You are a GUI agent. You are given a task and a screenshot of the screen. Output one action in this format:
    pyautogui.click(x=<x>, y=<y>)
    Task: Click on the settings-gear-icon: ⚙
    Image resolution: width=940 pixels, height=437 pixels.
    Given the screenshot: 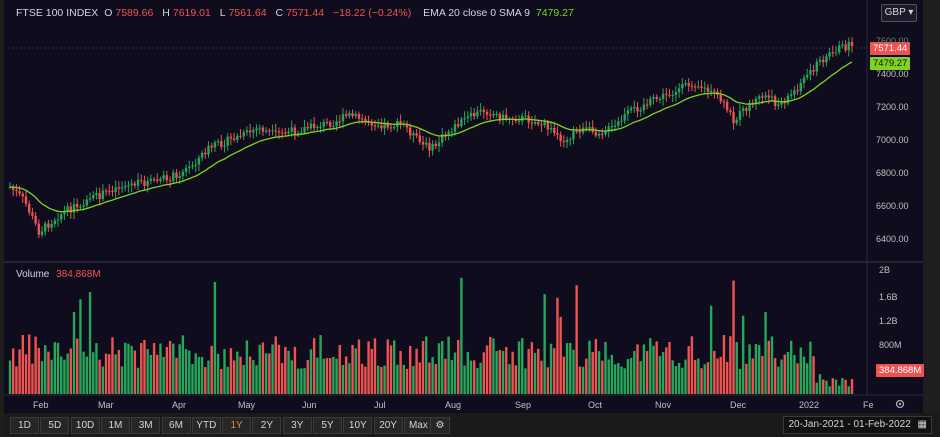 What is the action you would take?
    pyautogui.click(x=440, y=425)
    